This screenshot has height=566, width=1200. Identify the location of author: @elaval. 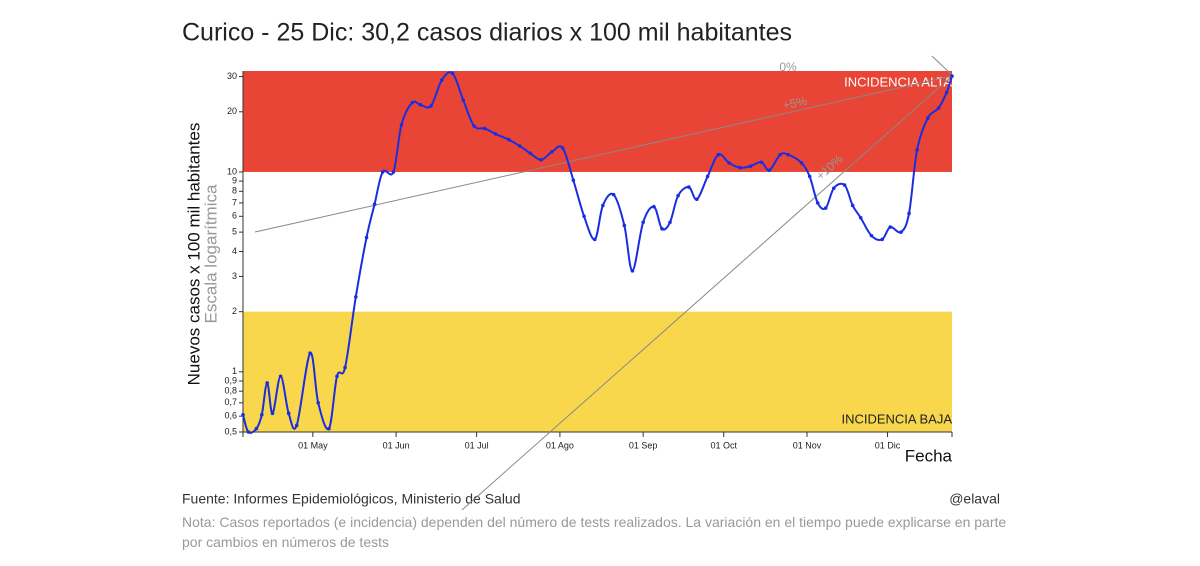
(974, 499).